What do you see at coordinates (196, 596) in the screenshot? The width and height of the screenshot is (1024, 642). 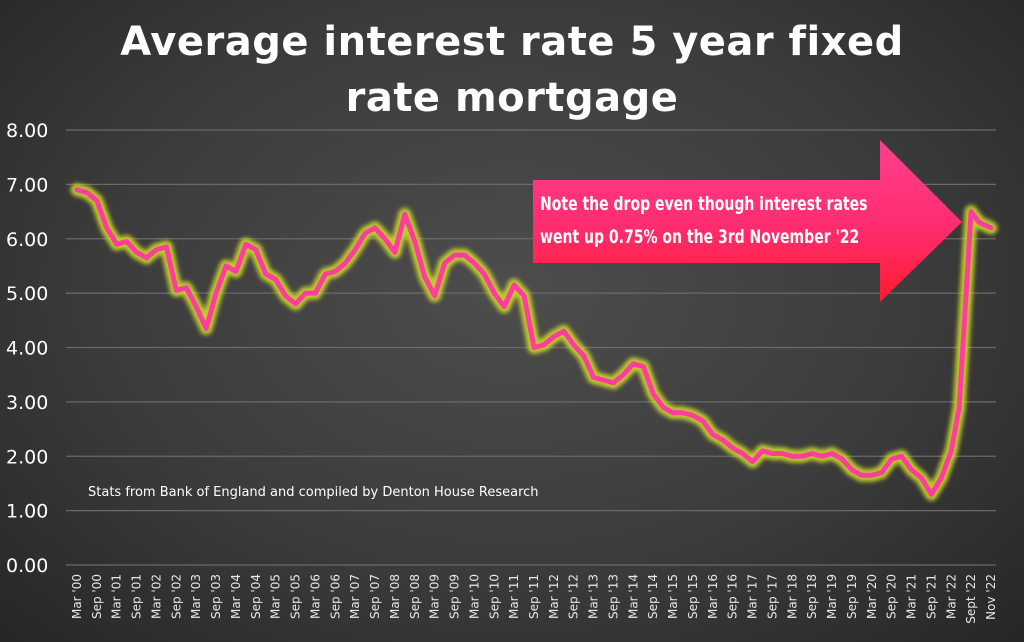 I see `x-tick-label: Mar '03` at bounding box center [196, 596].